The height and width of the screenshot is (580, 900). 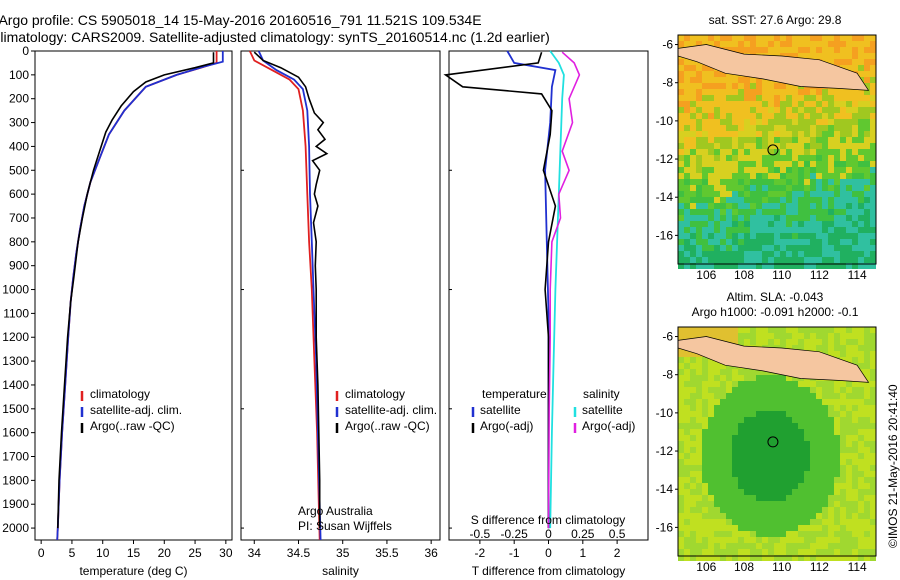 I want to click on temperature-ytick-label: 1500, so click(x=15, y=409).